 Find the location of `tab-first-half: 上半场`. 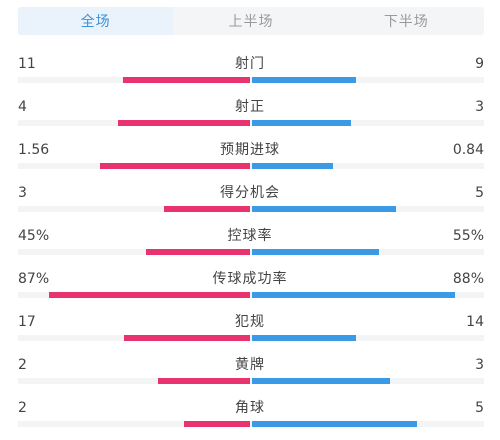

tab-first-half: 上半场 is located at coordinates (251, 22).